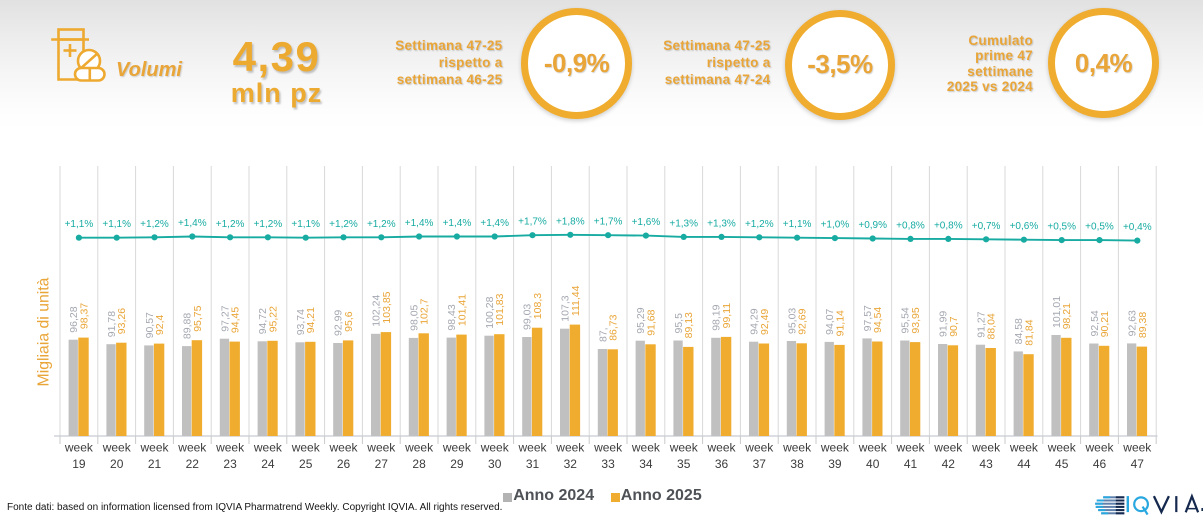  Describe the element at coordinates (225, 318) in the screenshot. I see `svg-text: 97,27` at that location.